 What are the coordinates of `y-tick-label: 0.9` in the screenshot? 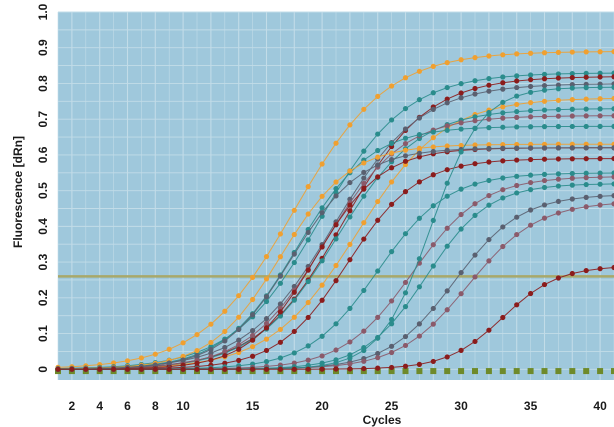 It's located at (43, 47).